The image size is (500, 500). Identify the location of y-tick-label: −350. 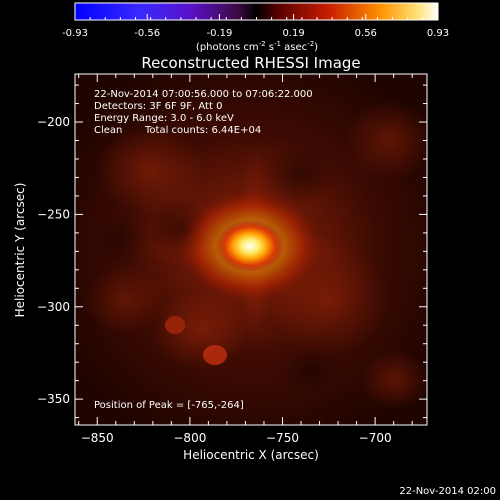
(53, 399).